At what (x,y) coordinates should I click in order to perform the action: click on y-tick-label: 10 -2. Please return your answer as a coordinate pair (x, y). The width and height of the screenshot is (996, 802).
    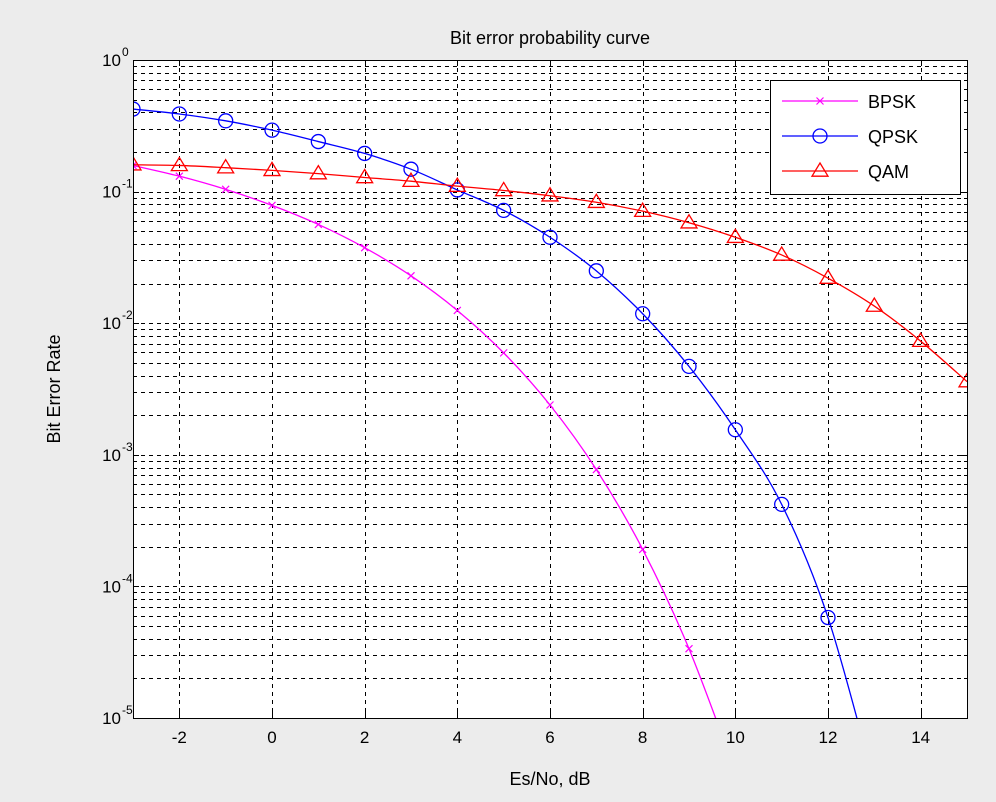
    Looking at the image, I should click on (117, 320).